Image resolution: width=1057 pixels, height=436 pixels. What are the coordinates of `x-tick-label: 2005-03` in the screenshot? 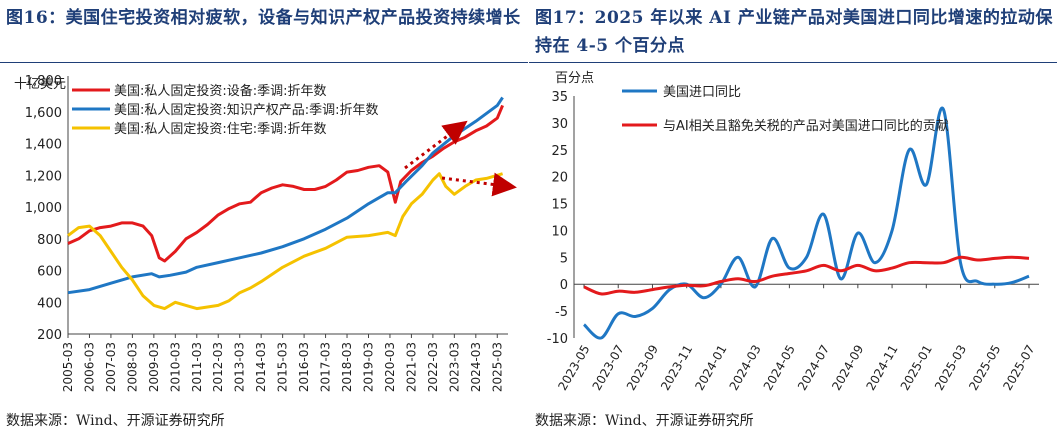 It's located at (68, 367).